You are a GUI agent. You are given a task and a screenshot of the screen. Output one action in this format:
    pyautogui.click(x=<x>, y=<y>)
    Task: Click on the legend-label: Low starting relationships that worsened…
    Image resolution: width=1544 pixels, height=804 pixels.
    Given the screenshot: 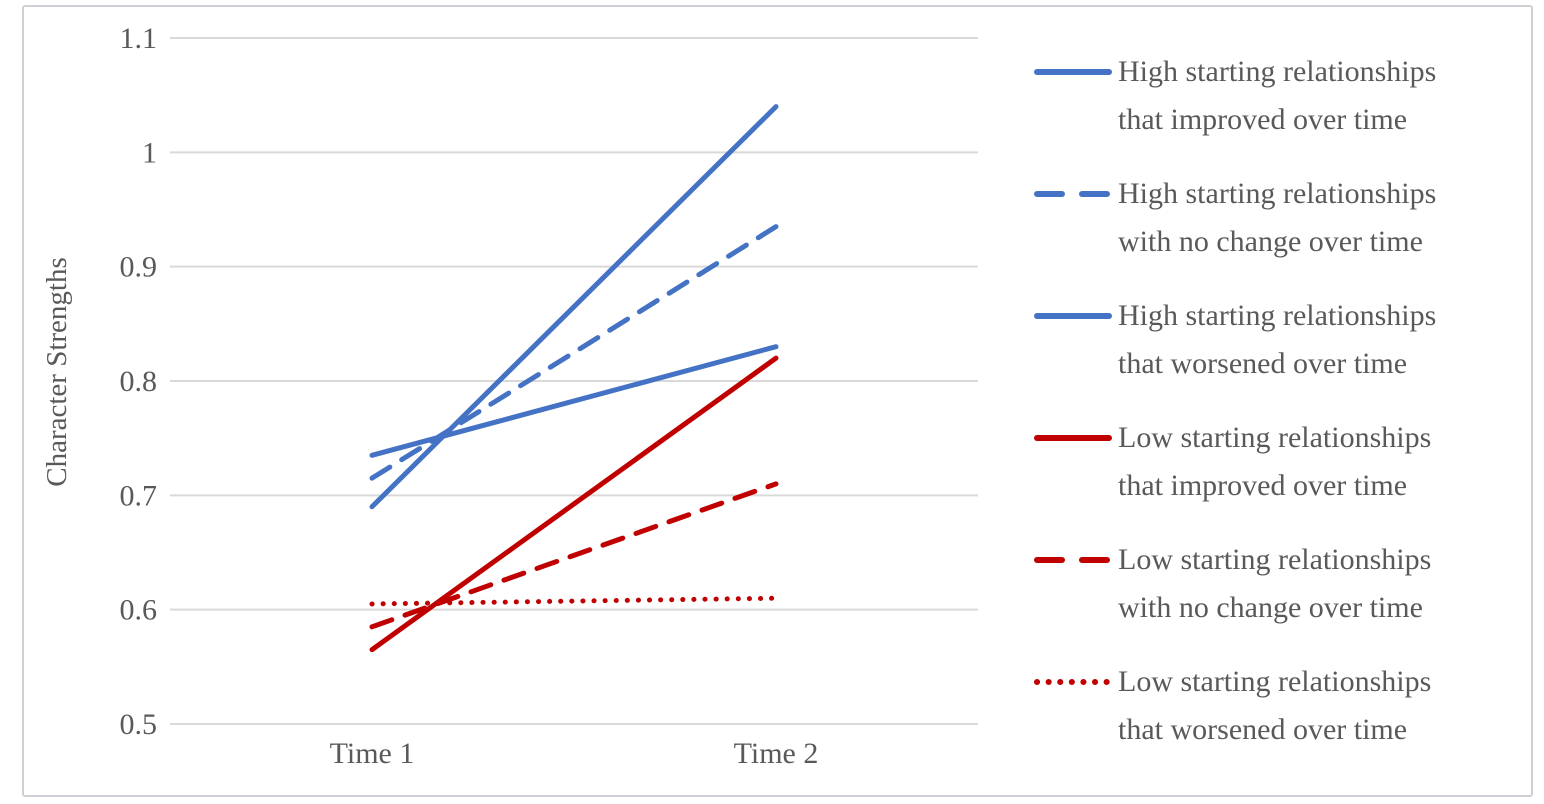 What is the action you would take?
    pyautogui.click(x=1274, y=706)
    